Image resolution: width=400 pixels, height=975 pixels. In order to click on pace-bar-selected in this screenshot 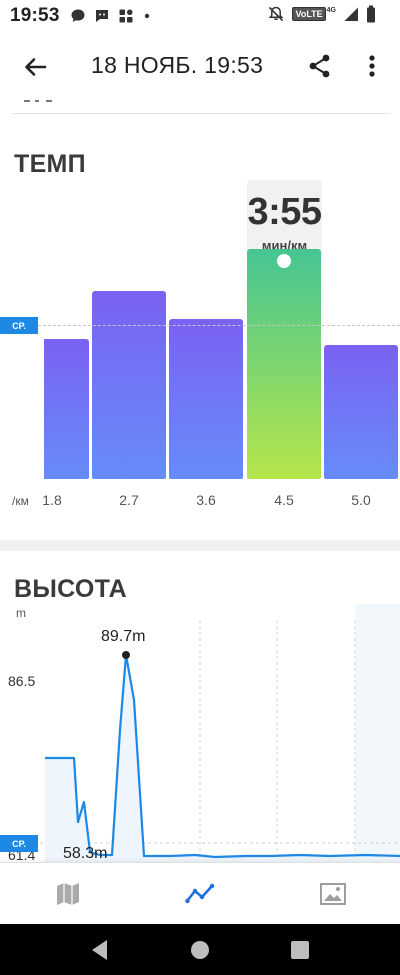, I will do `click(284, 364)`.